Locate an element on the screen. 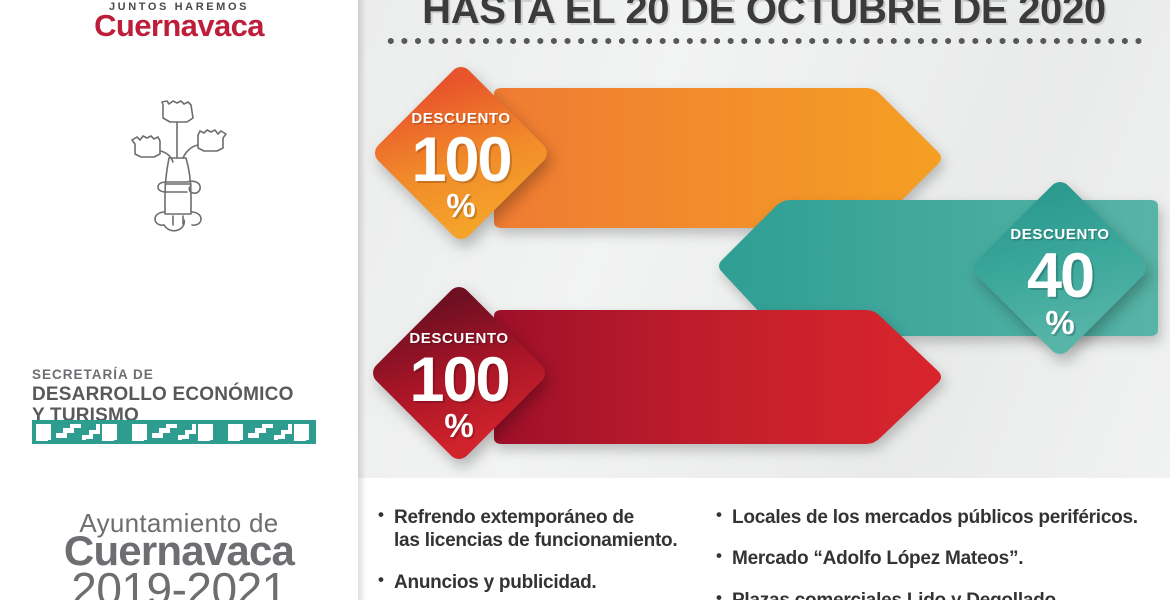  brand-city-wordmark: Cuernavaca is located at coordinates (179, 25).